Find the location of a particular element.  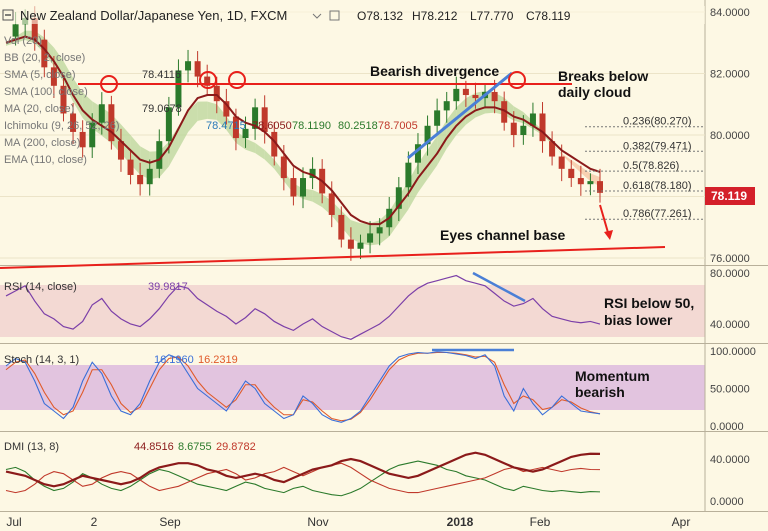

legend-label: MA (200, close) is located at coordinates (42, 143).